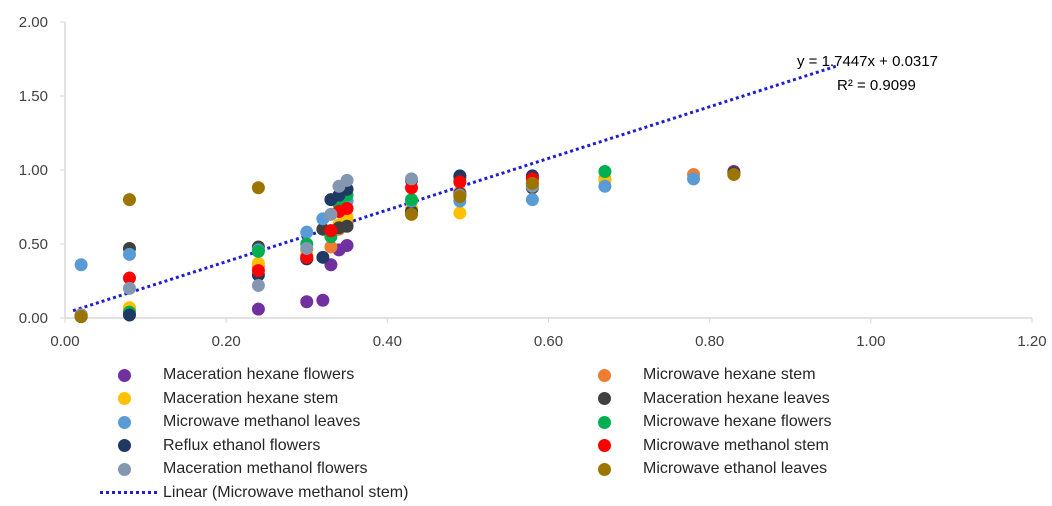 Image resolution: width=1052 pixels, height=506 pixels. What do you see at coordinates (259, 374) in the screenshot?
I see `legend-label: Maceration hexane flowers` at bounding box center [259, 374].